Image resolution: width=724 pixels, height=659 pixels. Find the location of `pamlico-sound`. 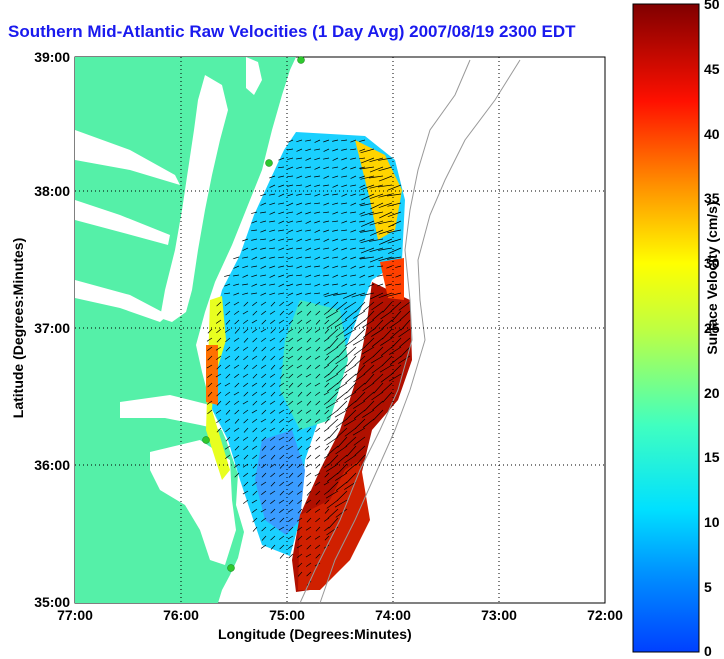

pamlico-sound is located at coordinates (193, 502).